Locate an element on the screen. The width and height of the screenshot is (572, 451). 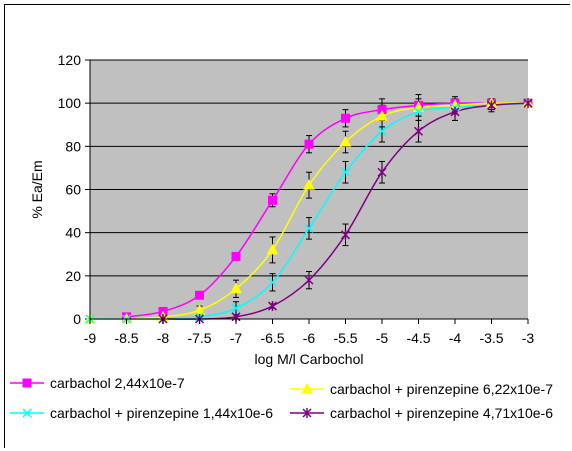
x-tick-label: -6.5 is located at coordinates (272, 338).